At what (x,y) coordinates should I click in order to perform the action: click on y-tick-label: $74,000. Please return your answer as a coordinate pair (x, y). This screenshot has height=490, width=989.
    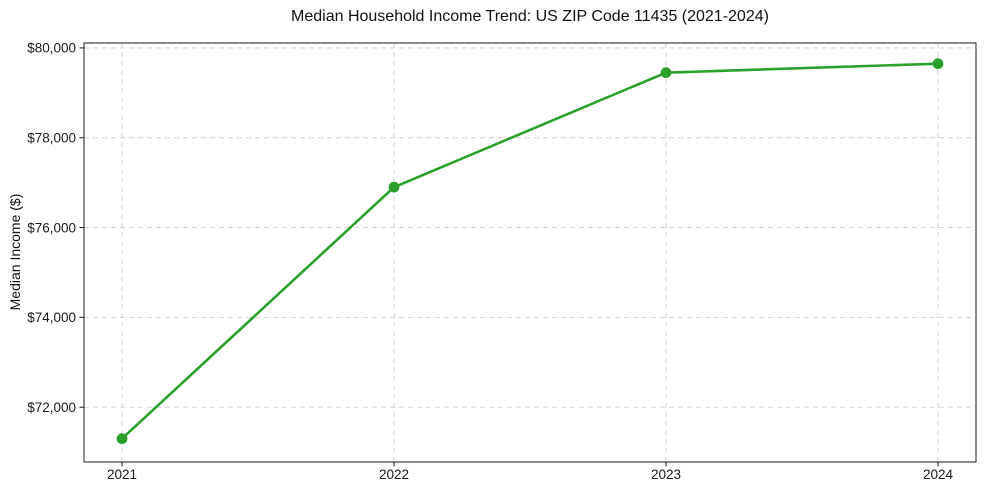
    Looking at the image, I should click on (51, 317).